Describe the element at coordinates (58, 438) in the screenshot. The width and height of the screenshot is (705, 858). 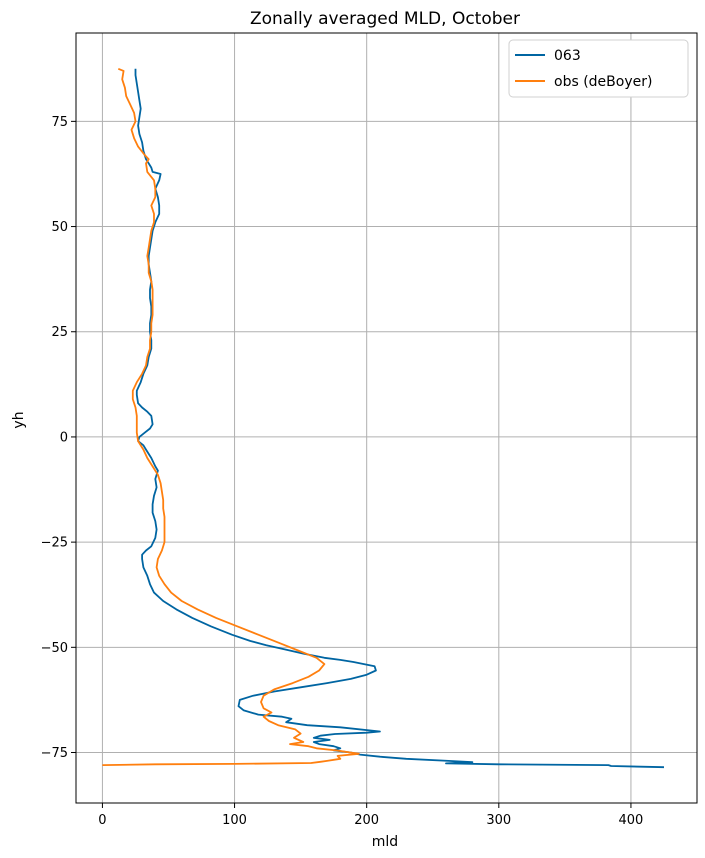
I see `y-axis: 75 50 25 0 −25 −50 −75` at that location.